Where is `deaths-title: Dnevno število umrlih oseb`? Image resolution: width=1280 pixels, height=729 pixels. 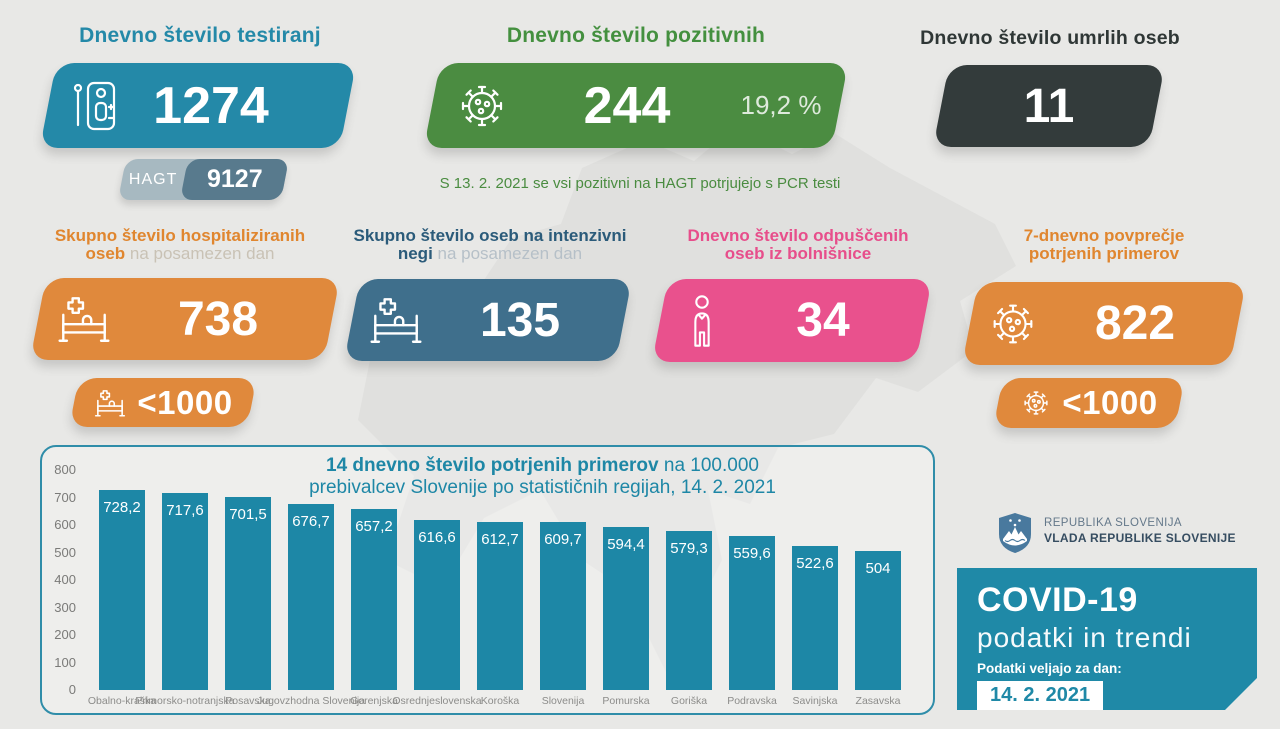
deaths-title: Dnevno število umrlih oseb is located at coordinates (1050, 38).